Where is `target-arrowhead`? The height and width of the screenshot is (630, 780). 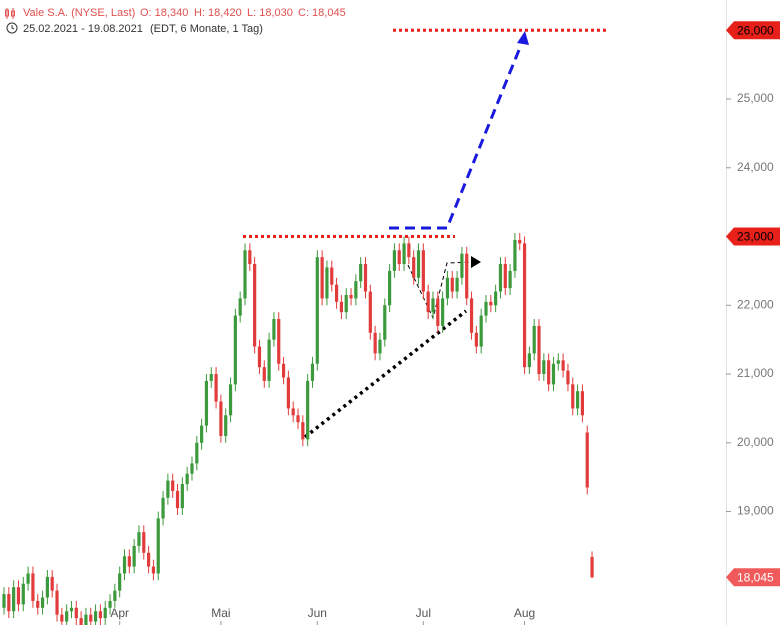 target-arrowhead is located at coordinates (523, 38).